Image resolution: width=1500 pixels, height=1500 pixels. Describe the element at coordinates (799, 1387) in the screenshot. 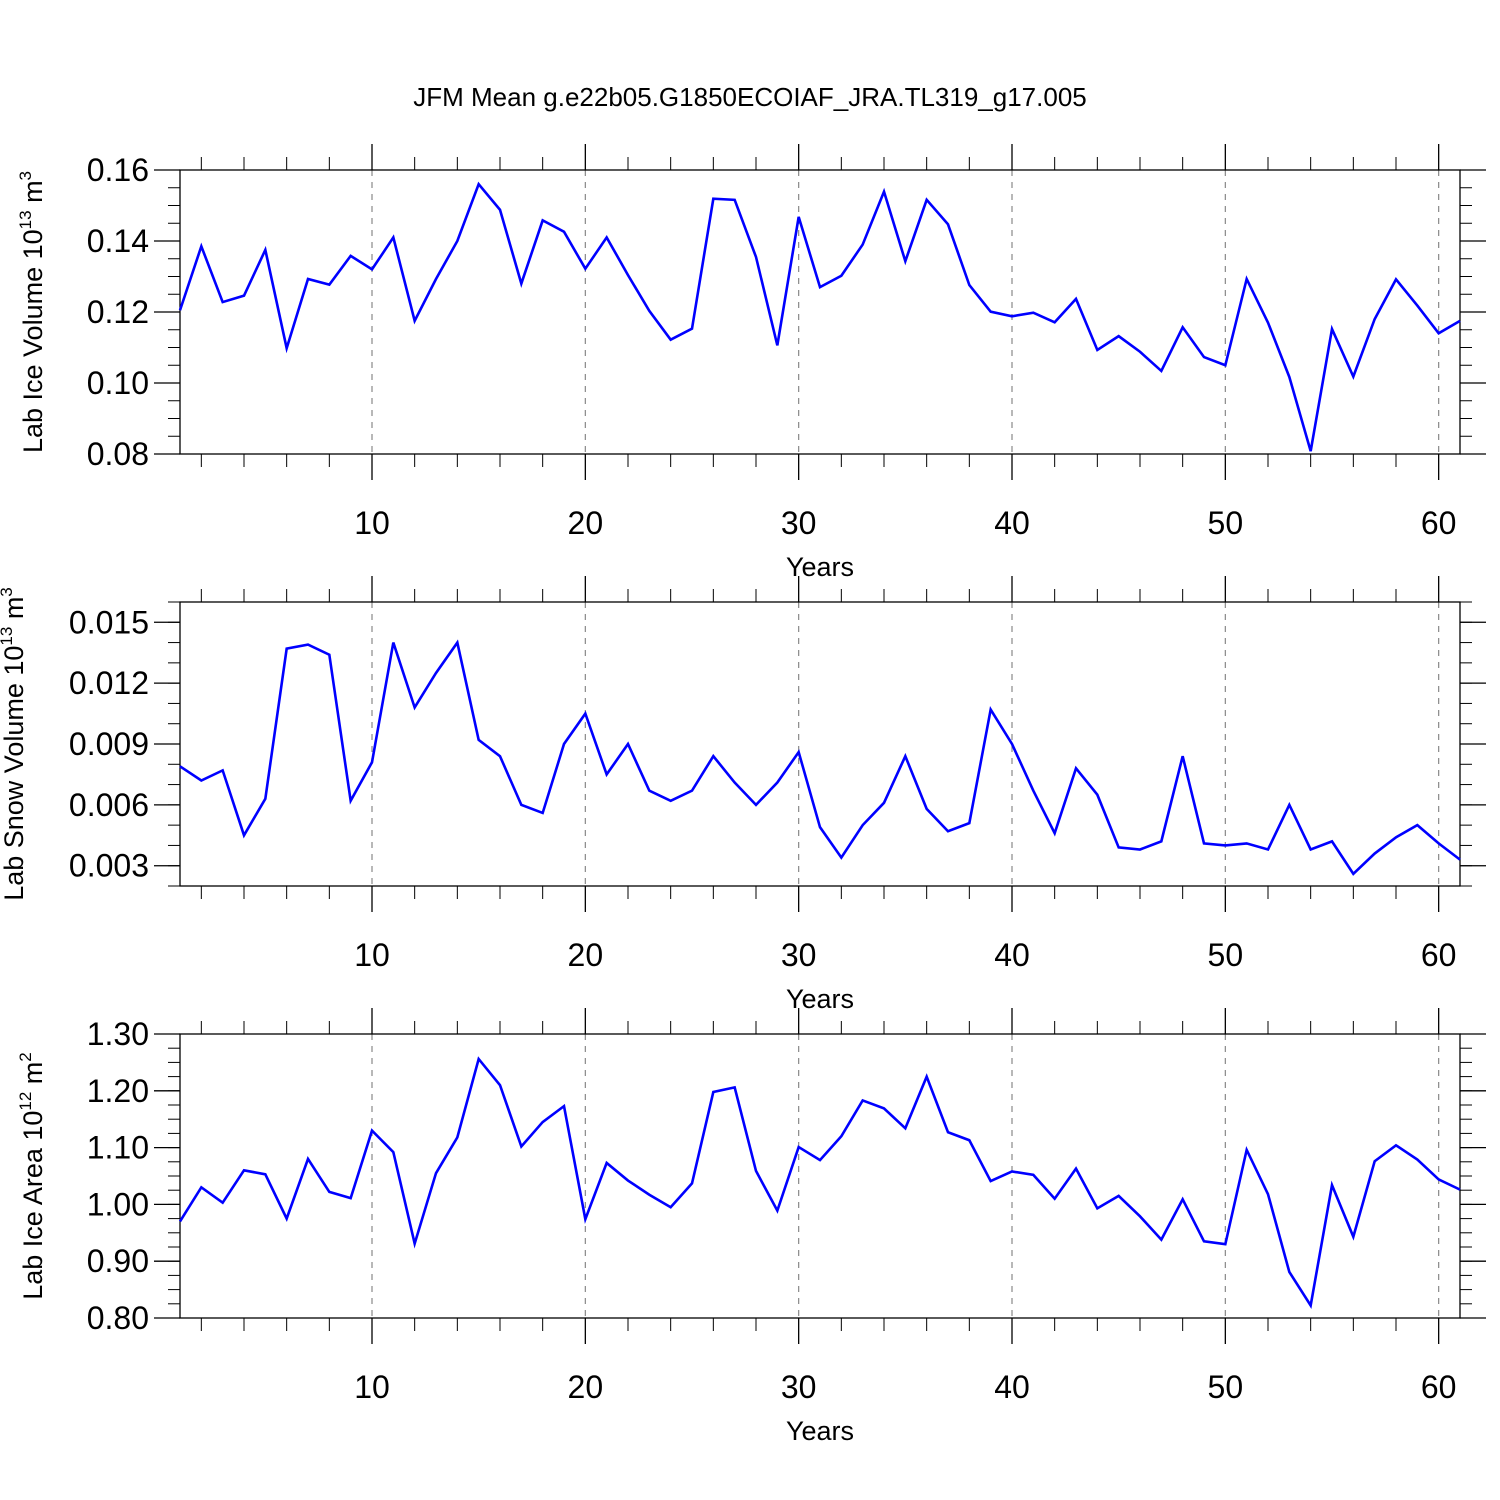

I see `ice-area-x-tick-label: 30` at that location.